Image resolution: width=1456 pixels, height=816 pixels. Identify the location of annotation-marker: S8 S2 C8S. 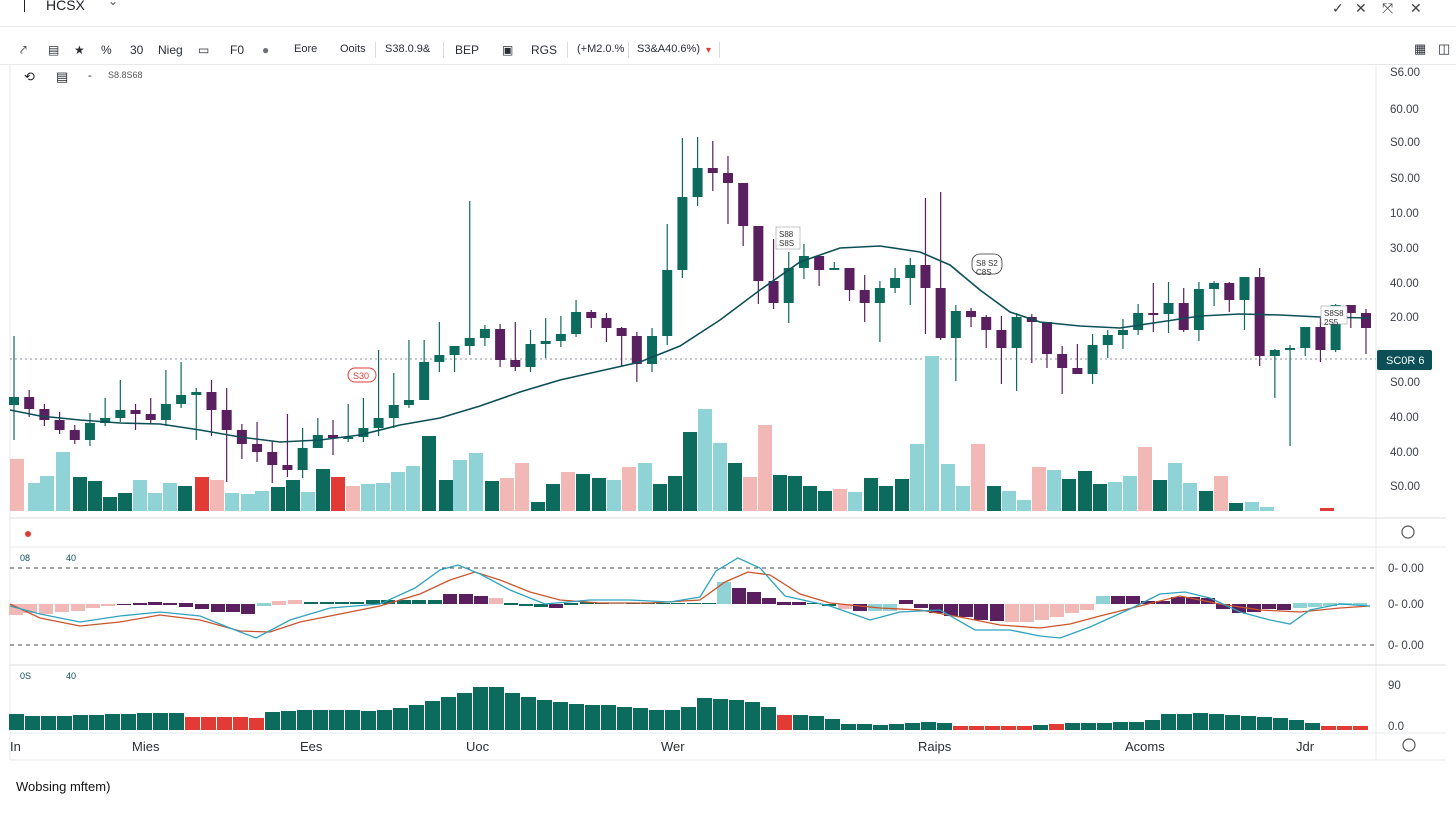
(987, 265).